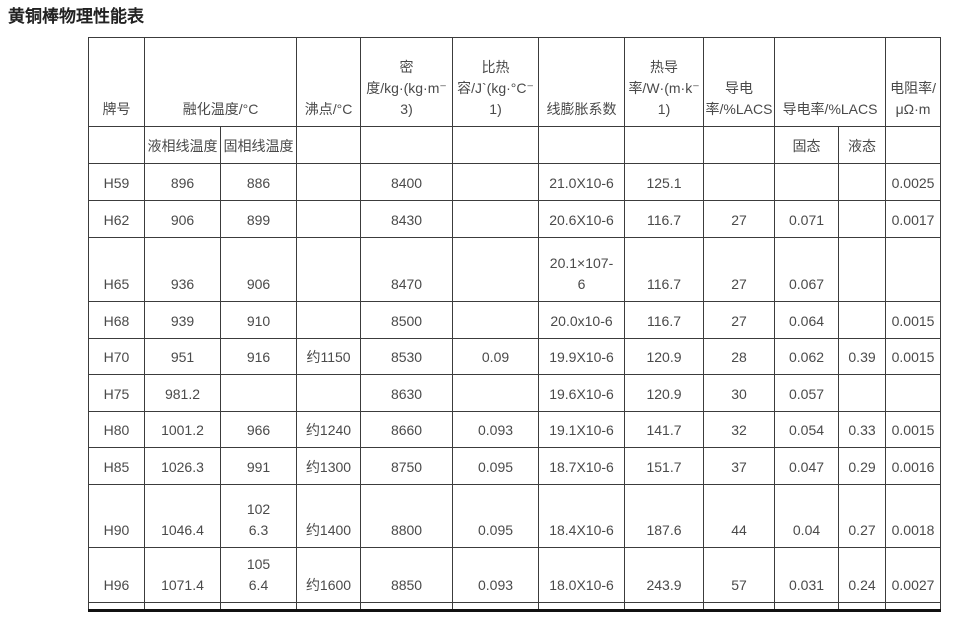 This screenshot has height=620, width=957. What do you see at coordinates (862, 145) in the screenshot?
I see `subheader-liquid-state: 液态` at bounding box center [862, 145].